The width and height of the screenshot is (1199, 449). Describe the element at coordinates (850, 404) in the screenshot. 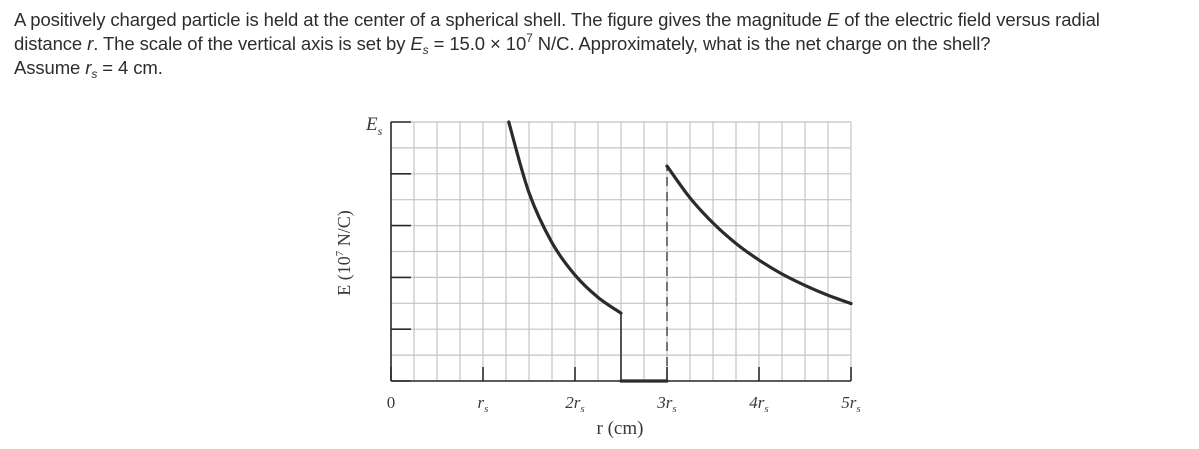

I see `x-tick-label: 5rs` at that location.